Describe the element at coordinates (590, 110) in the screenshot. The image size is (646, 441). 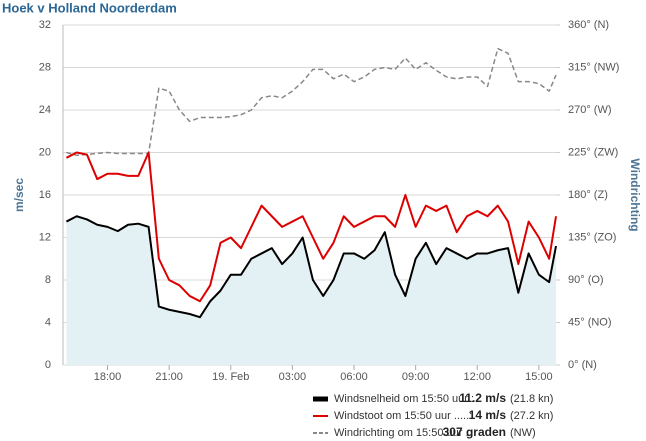
I see `y2-tick-label: 270° (W)` at that location.